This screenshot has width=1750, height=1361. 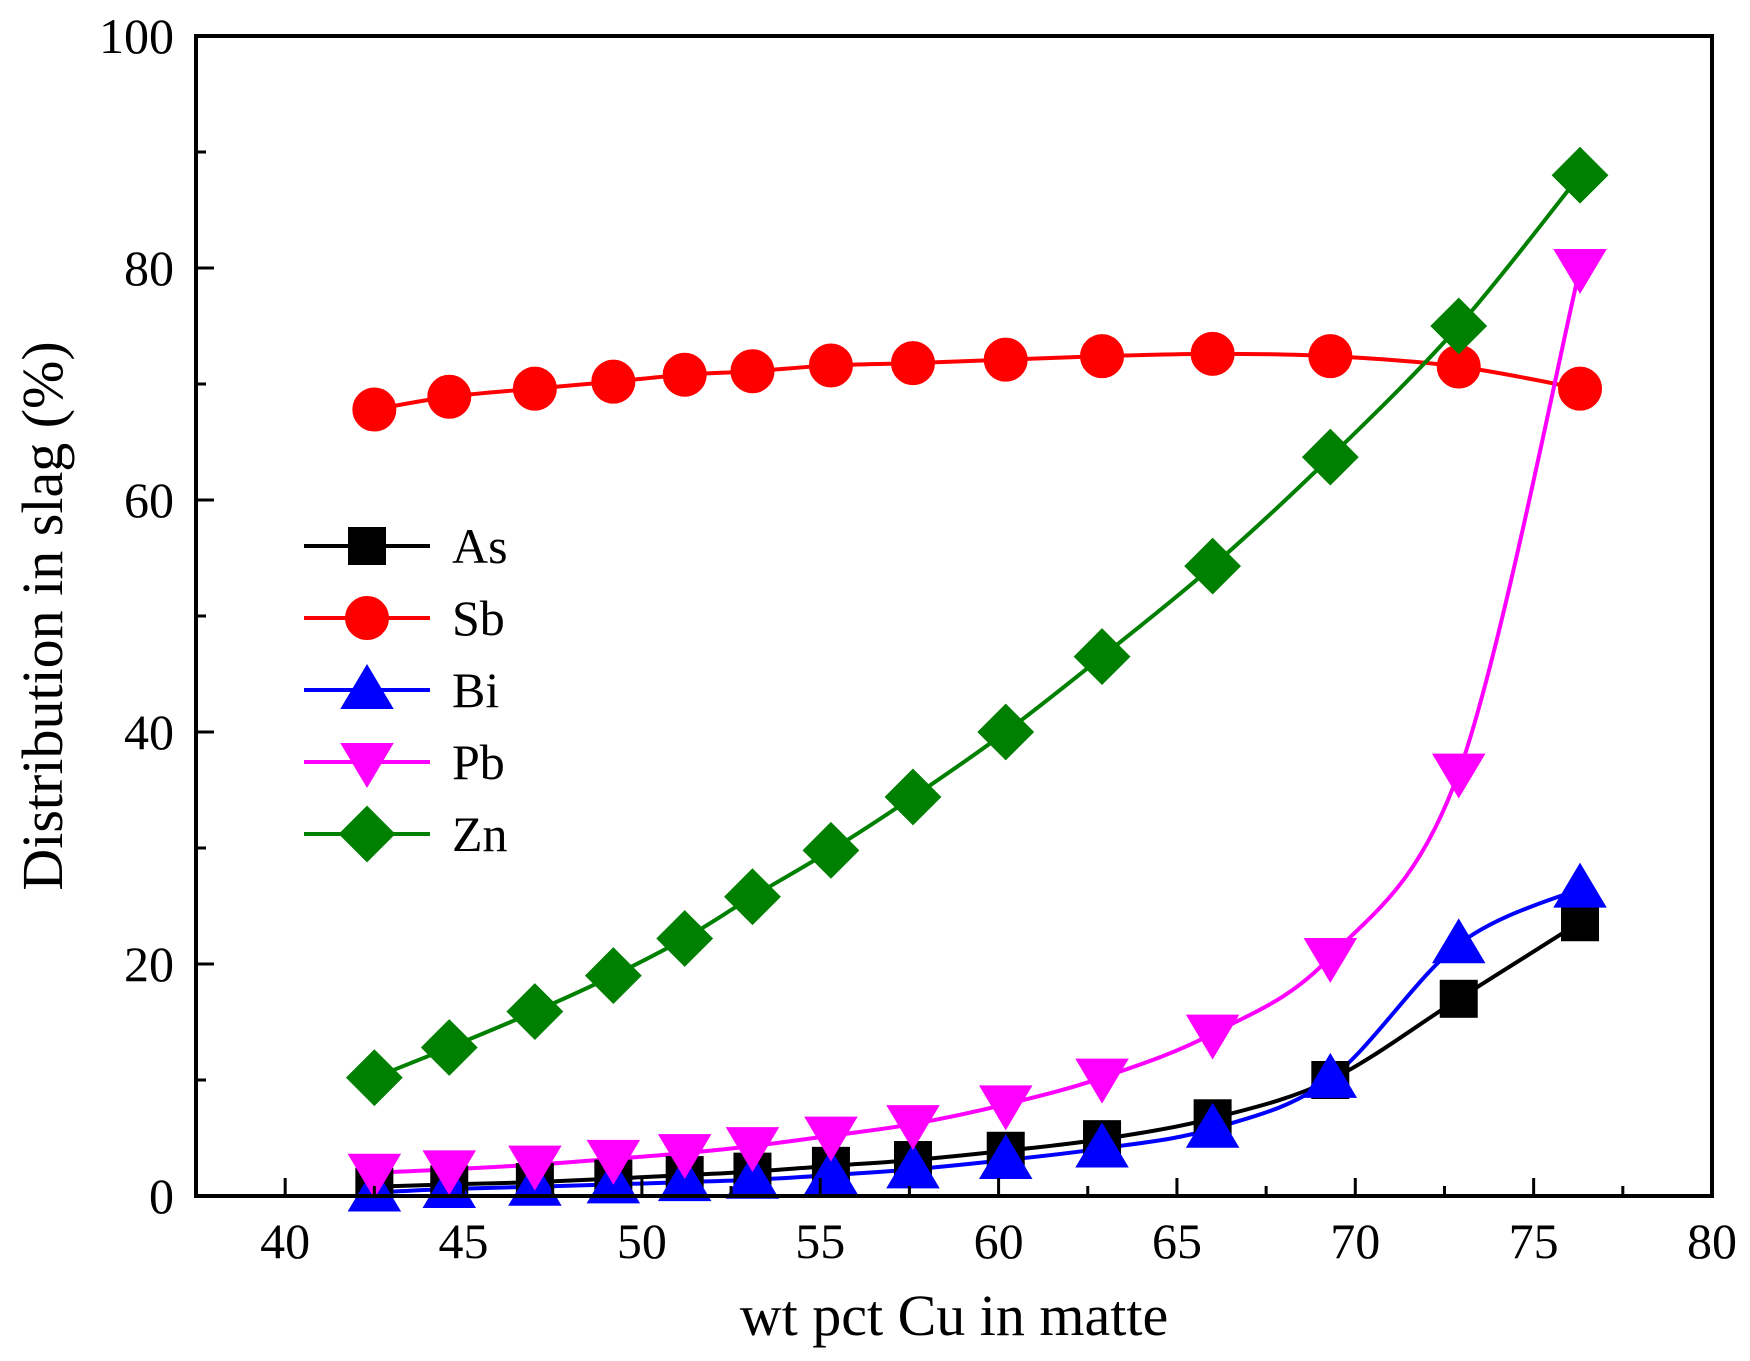 What do you see at coordinates (1712, 1241) in the screenshot?
I see `x-tick-label: 80` at bounding box center [1712, 1241].